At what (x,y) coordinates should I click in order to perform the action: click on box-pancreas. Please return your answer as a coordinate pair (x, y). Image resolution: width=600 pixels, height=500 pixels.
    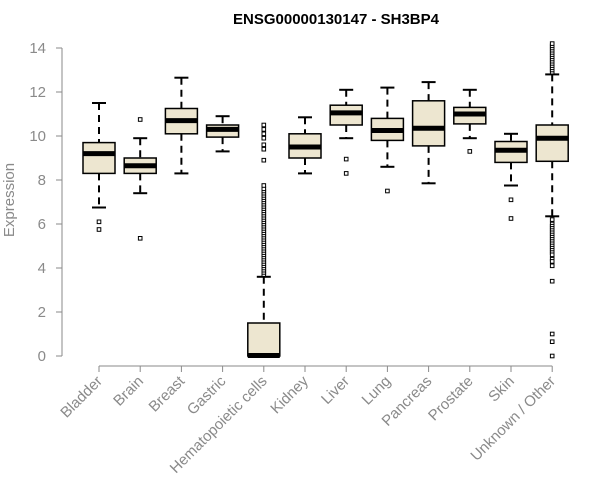
    Looking at the image, I should click on (428, 133).